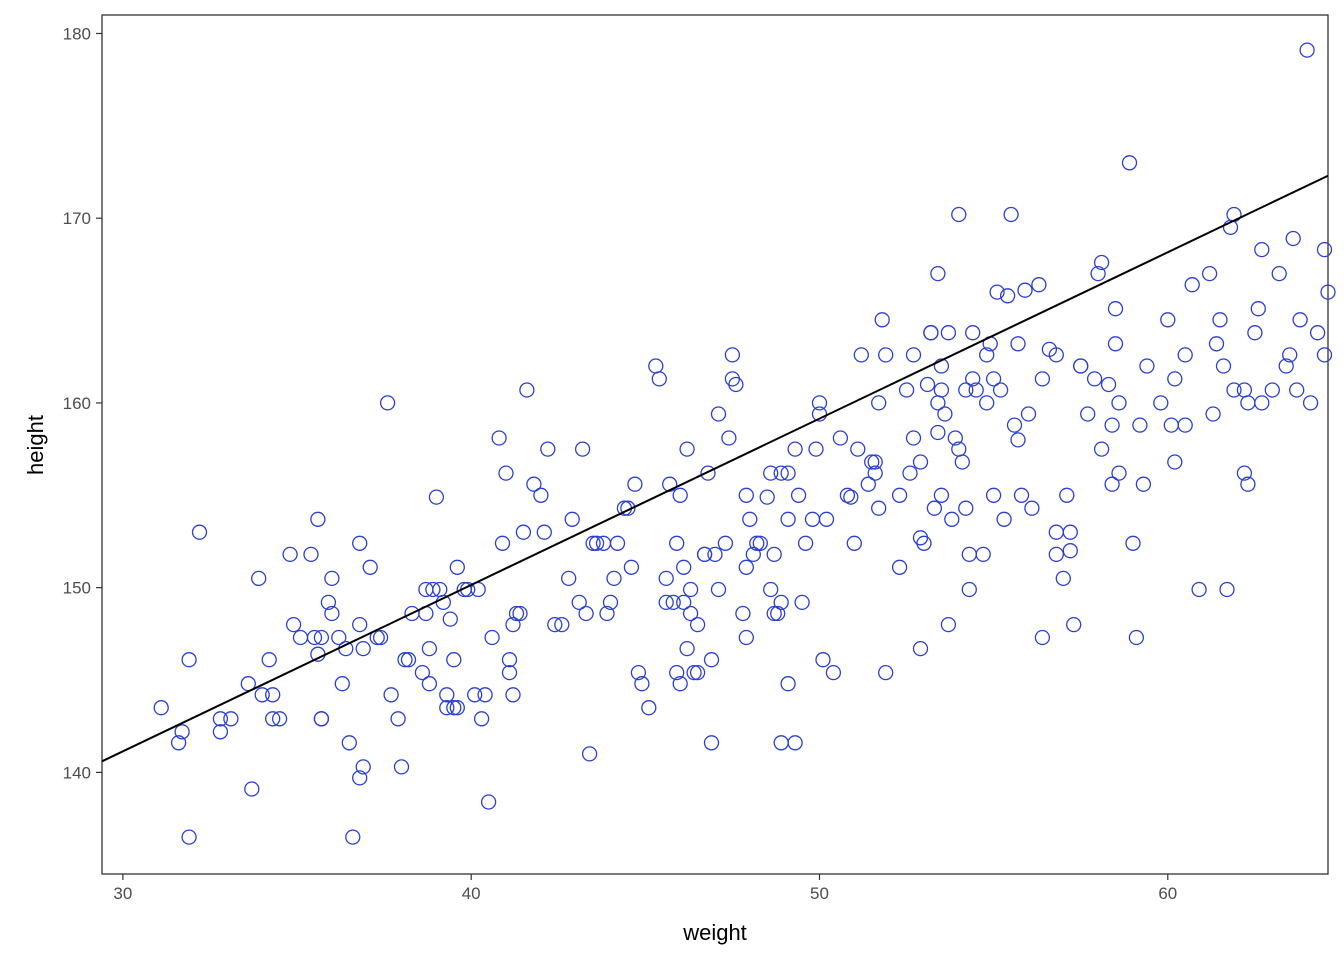 The image size is (1344, 960). Describe the element at coordinates (819, 893) in the screenshot. I see `x-tick-label: 50` at that location.